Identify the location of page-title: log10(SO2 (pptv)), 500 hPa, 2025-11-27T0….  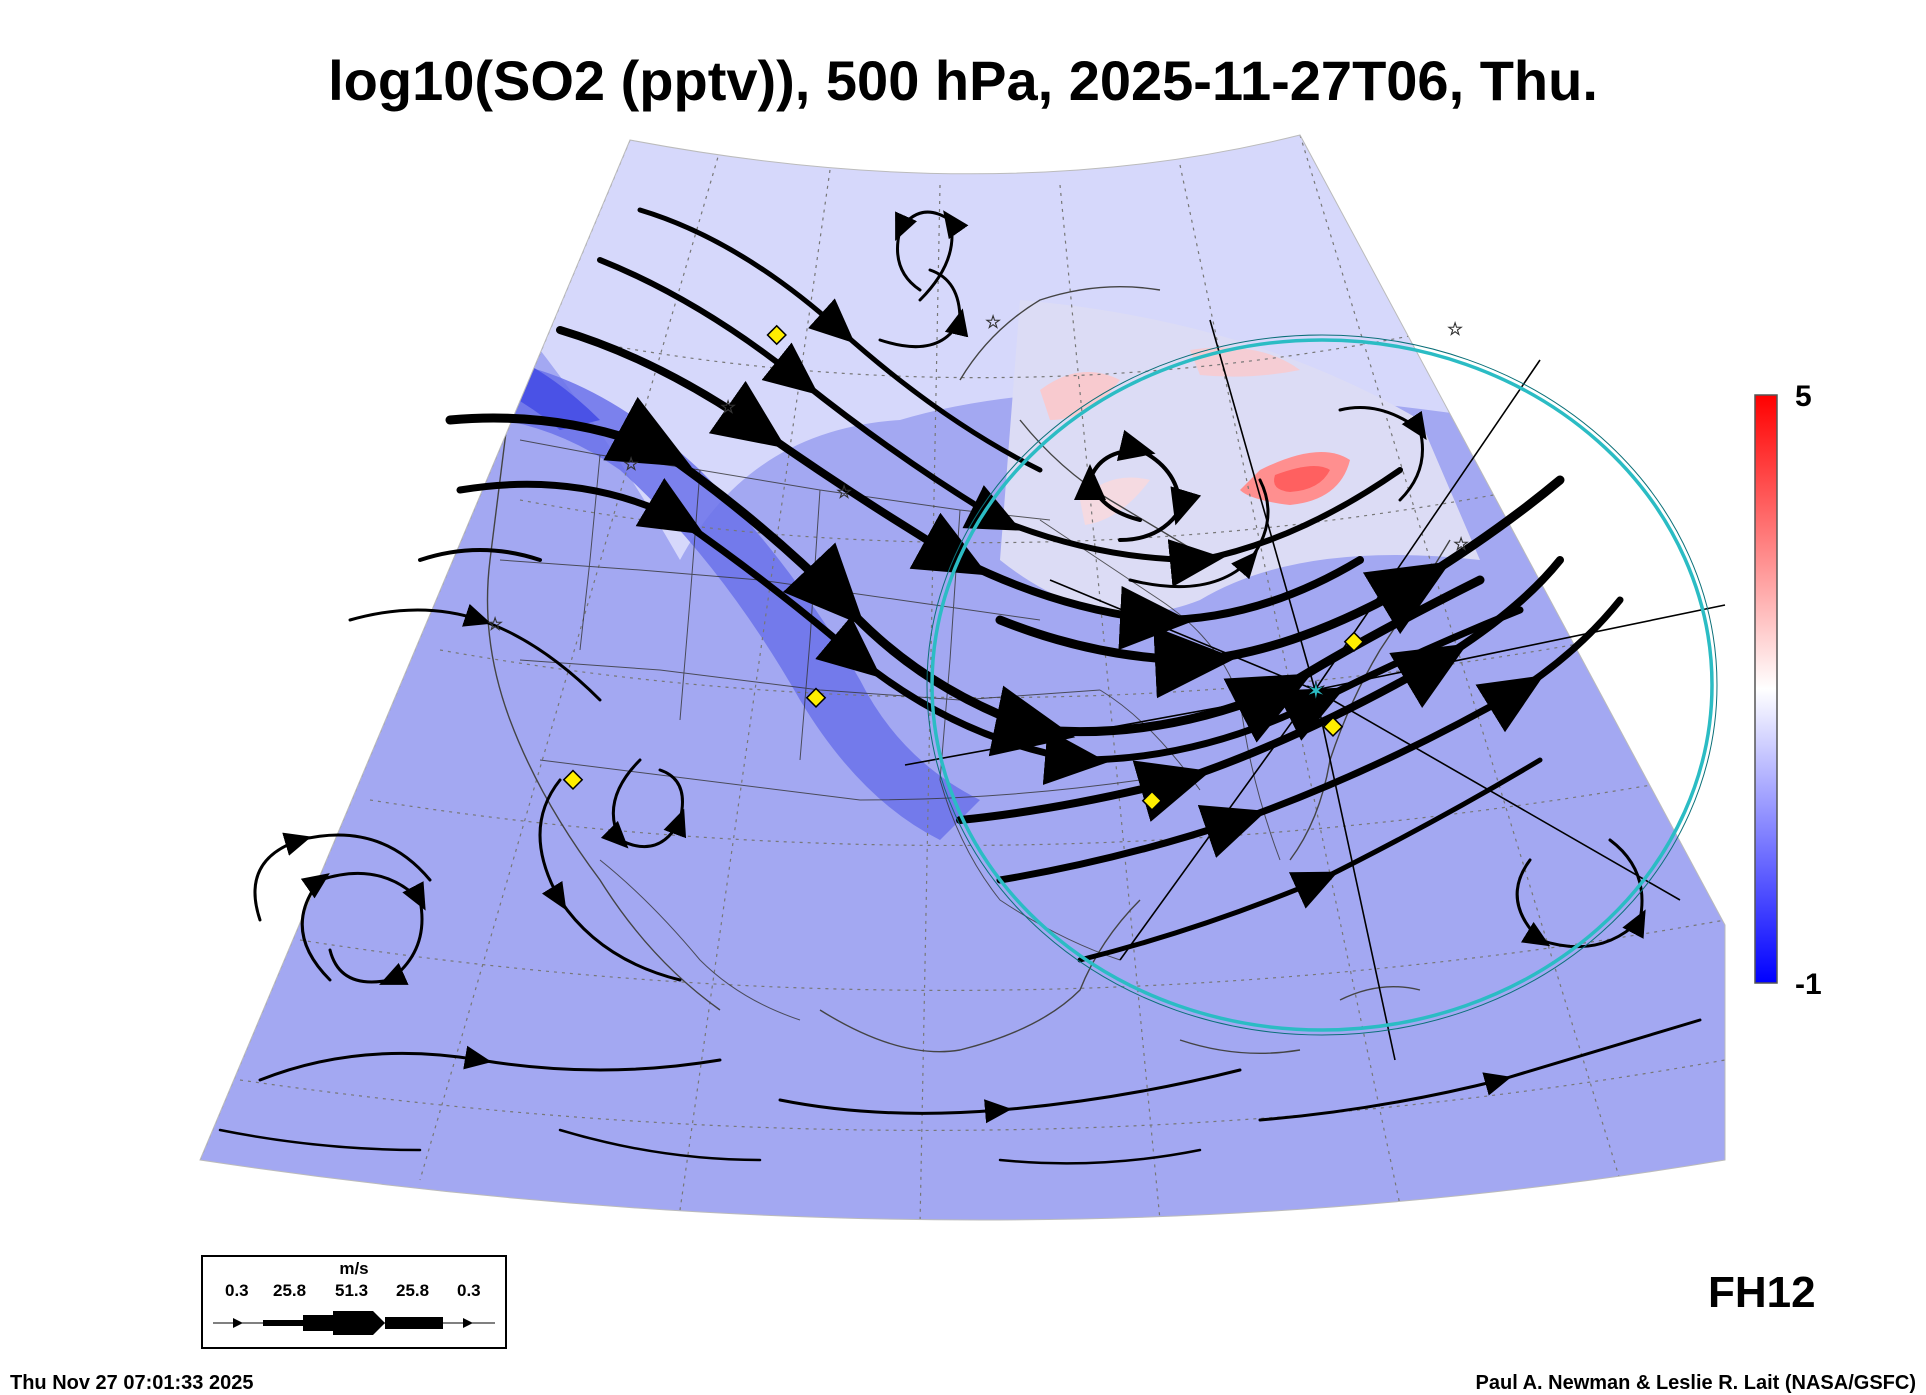
(963, 80).